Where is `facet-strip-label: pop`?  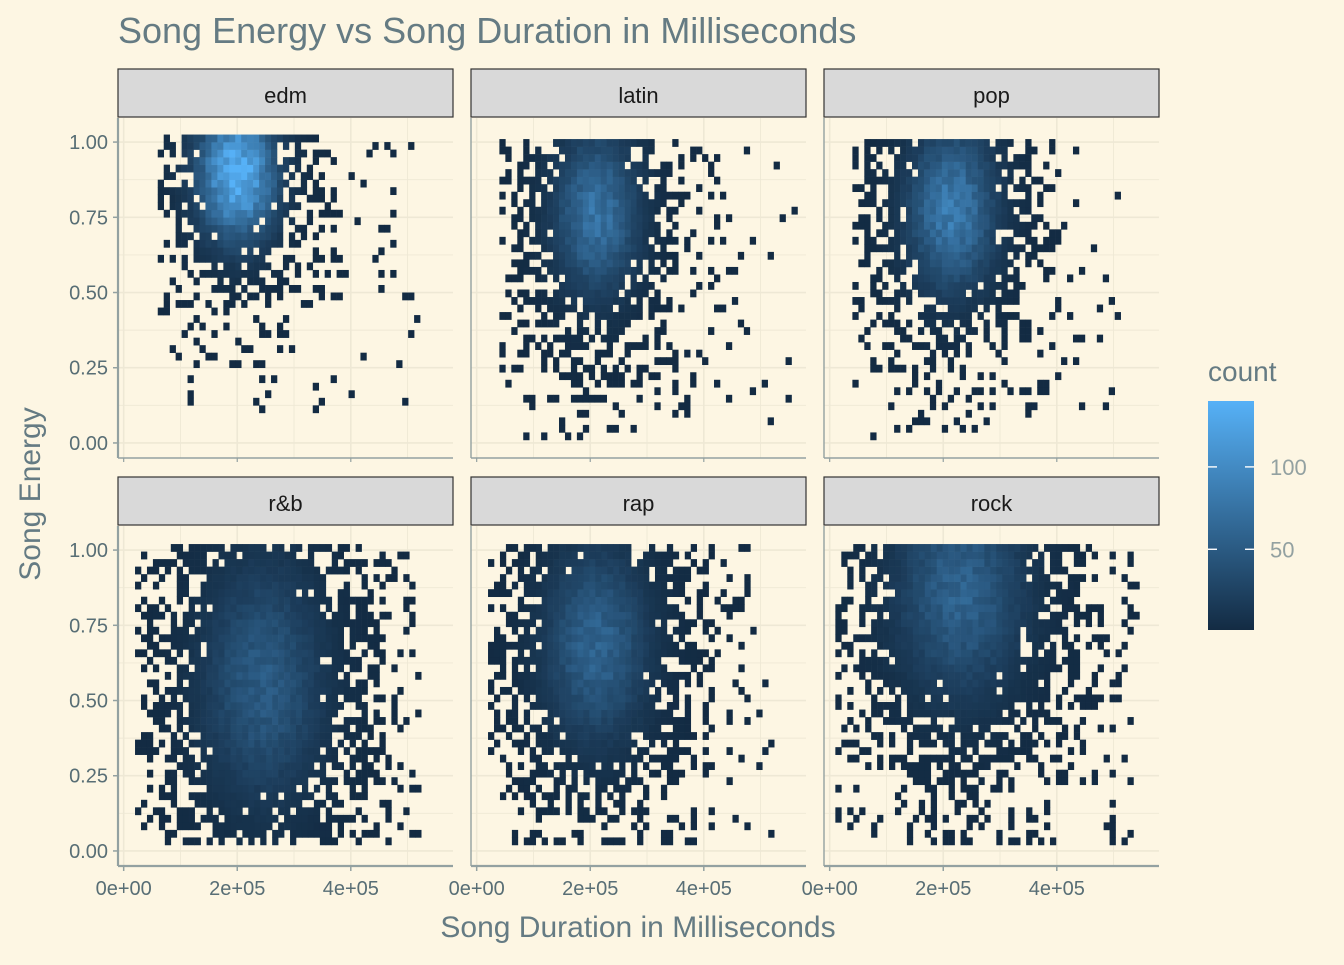 facet-strip-label: pop is located at coordinates (991, 95).